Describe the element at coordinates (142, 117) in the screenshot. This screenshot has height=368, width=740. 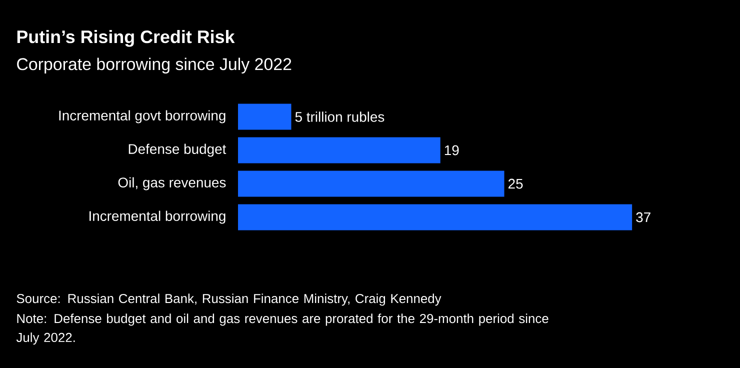
I see `y-tick-label: Incremental govt borrowing` at that location.